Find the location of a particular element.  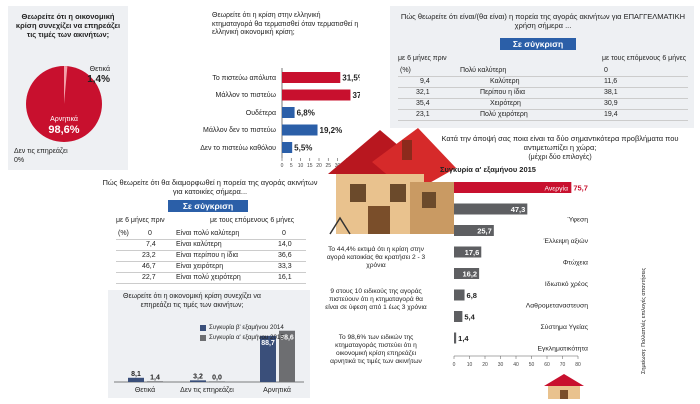

bar-label-g1-s1: 0,0 is located at coordinates (217, 377).